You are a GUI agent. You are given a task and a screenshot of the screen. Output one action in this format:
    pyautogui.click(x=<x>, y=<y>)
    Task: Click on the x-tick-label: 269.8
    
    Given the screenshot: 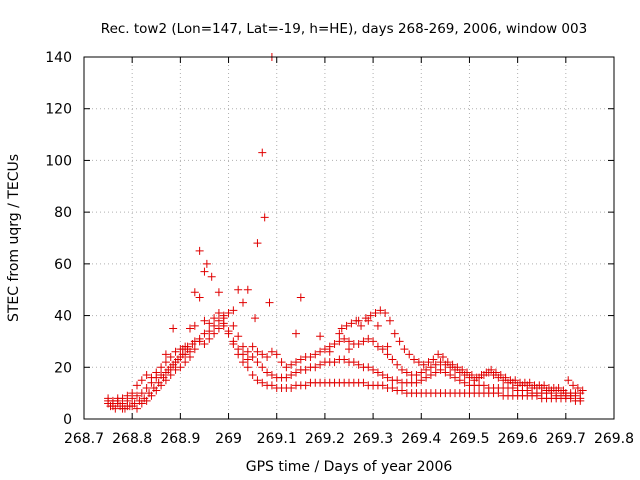 What is the action you would take?
    pyautogui.click(x=614, y=439)
    